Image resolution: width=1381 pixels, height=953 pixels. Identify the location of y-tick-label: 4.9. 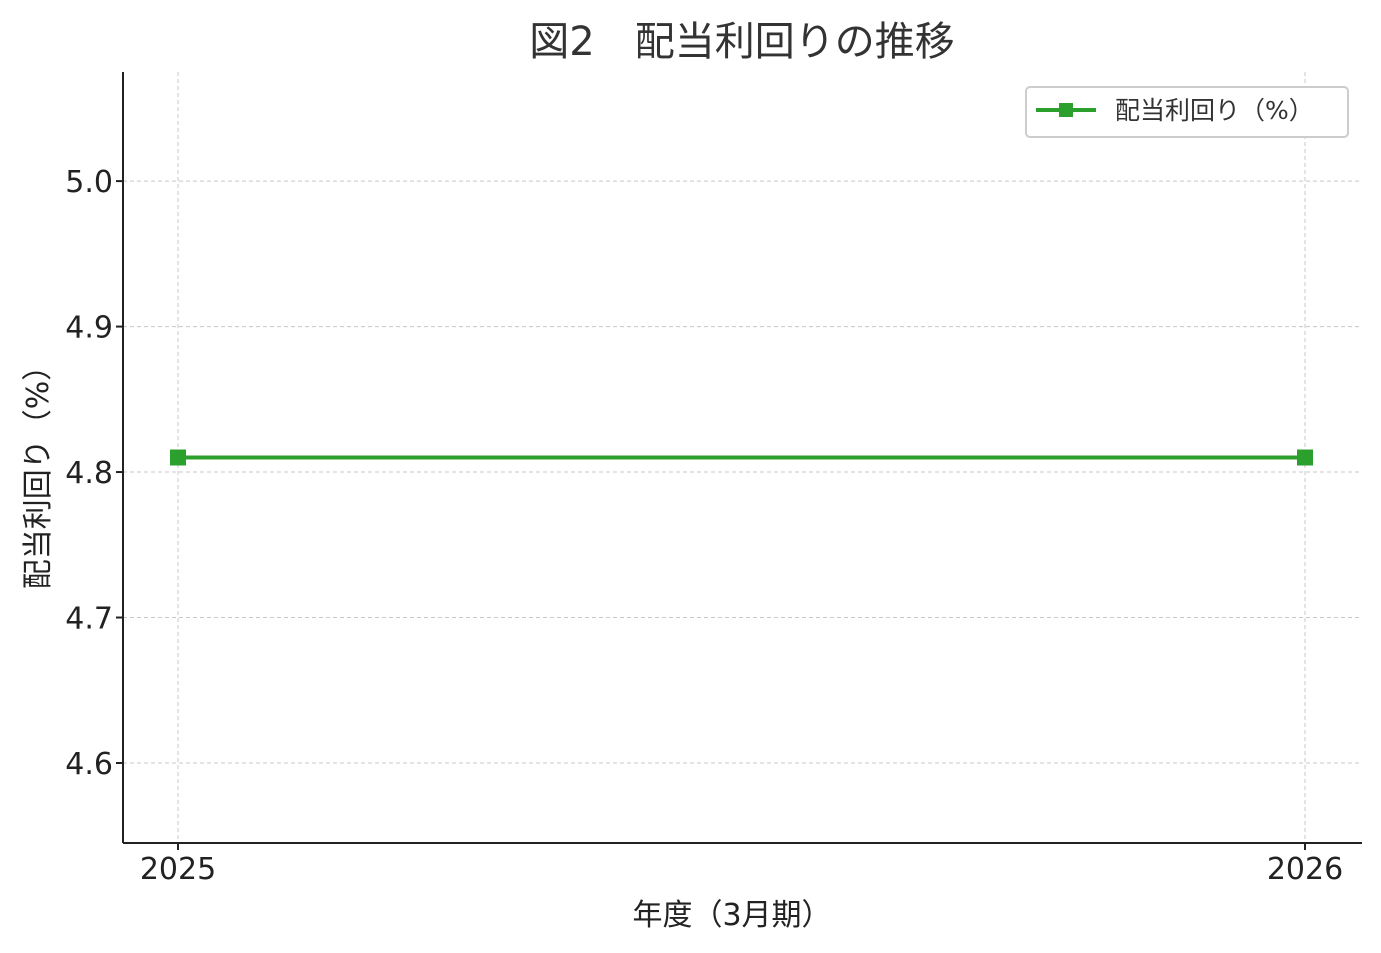
(89, 328).